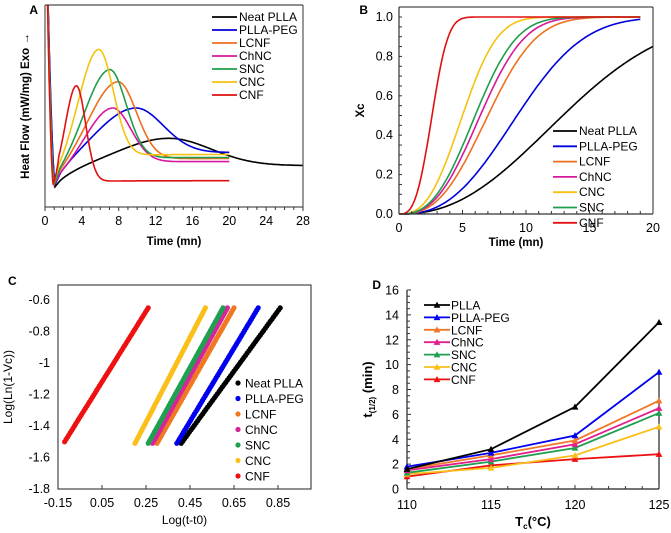 This screenshot has width=671, height=533. I want to click on legend-marker-chnc, so click(238, 429).